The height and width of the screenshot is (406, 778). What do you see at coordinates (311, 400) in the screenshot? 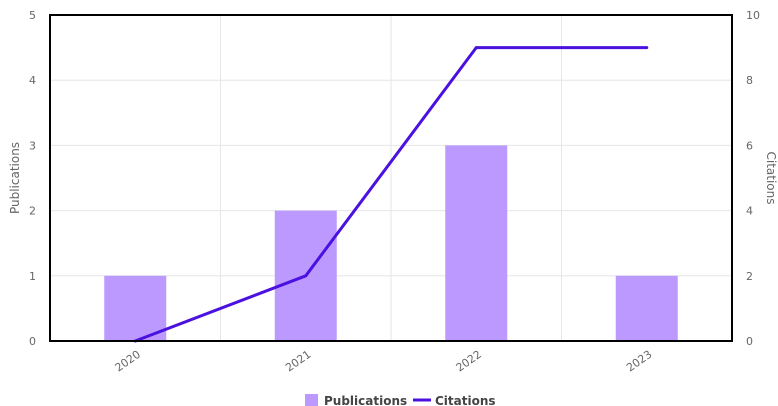
I see `legend-publications-swatch` at bounding box center [311, 400].